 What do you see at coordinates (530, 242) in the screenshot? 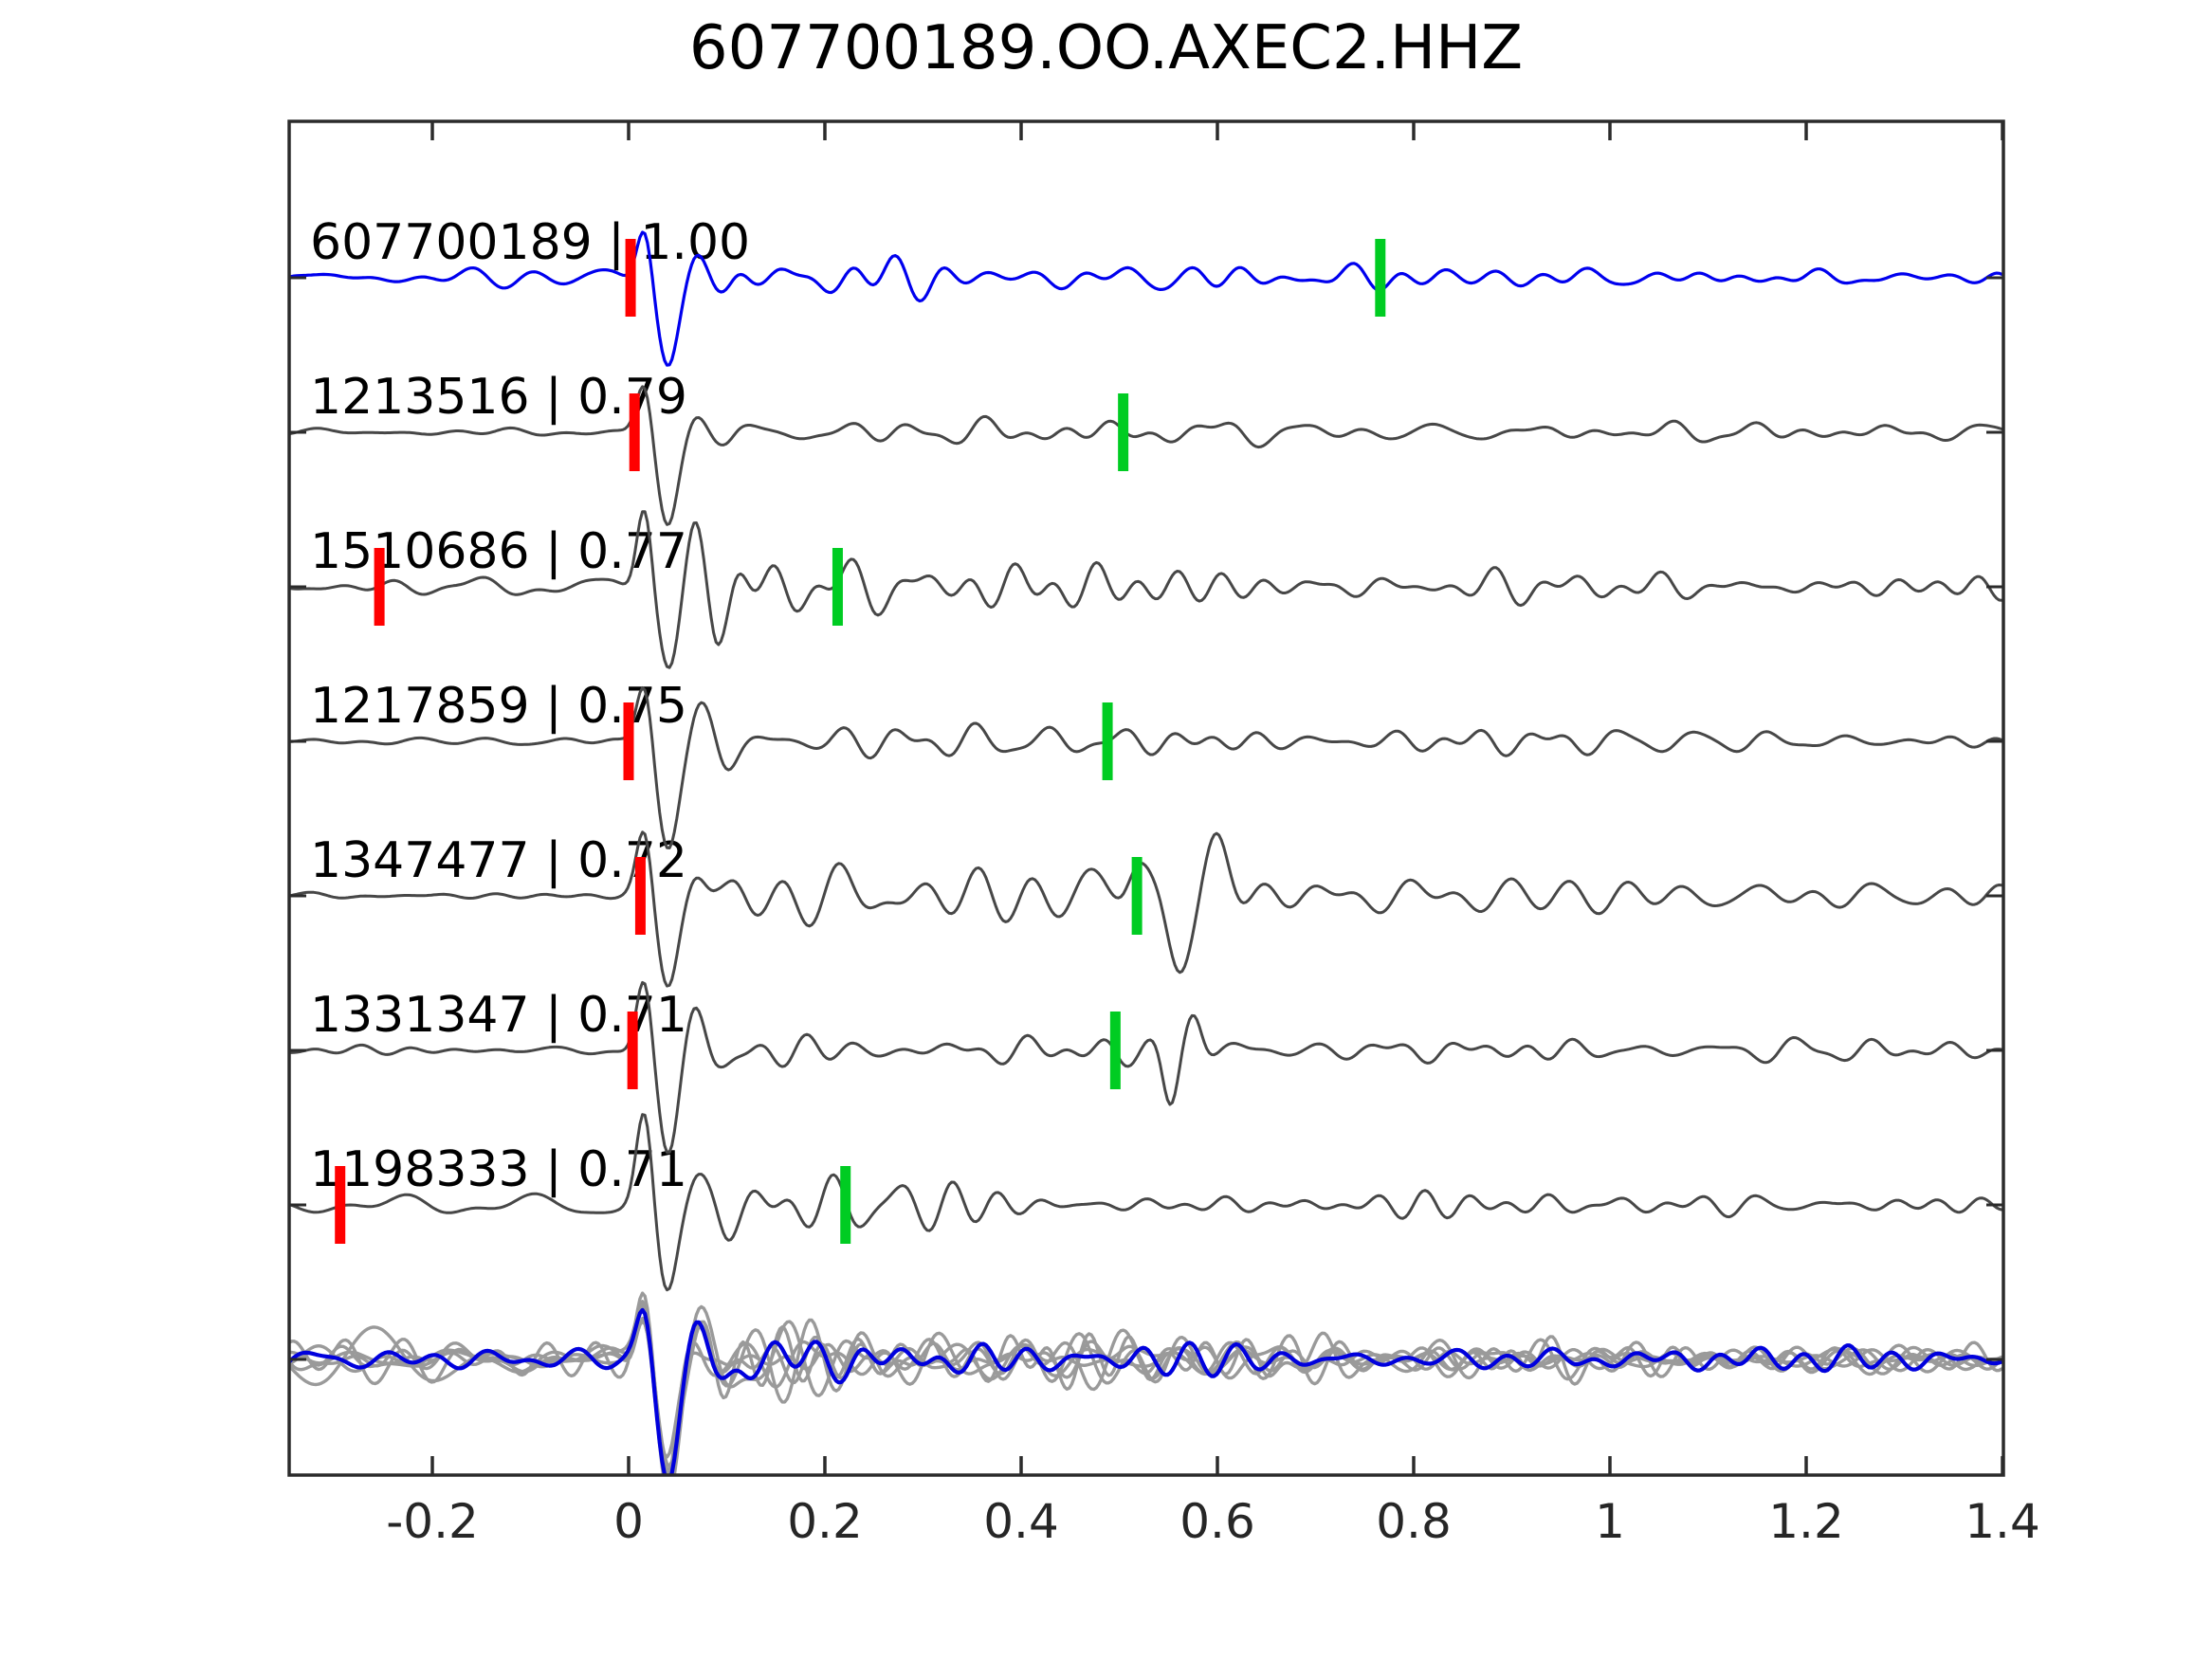
I see `trace-label: 607700189 | 1.00` at bounding box center [530, 242].